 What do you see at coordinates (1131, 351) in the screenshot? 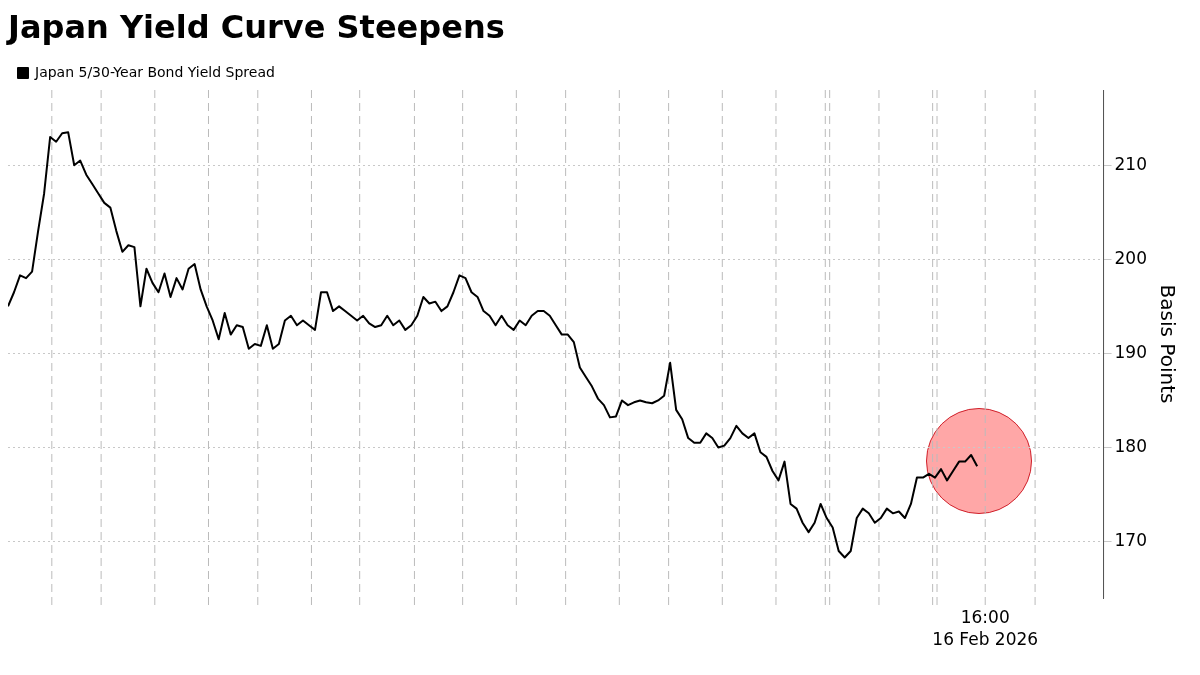
I see `y-tick-label: 190` at bounding box center [1131, 351].